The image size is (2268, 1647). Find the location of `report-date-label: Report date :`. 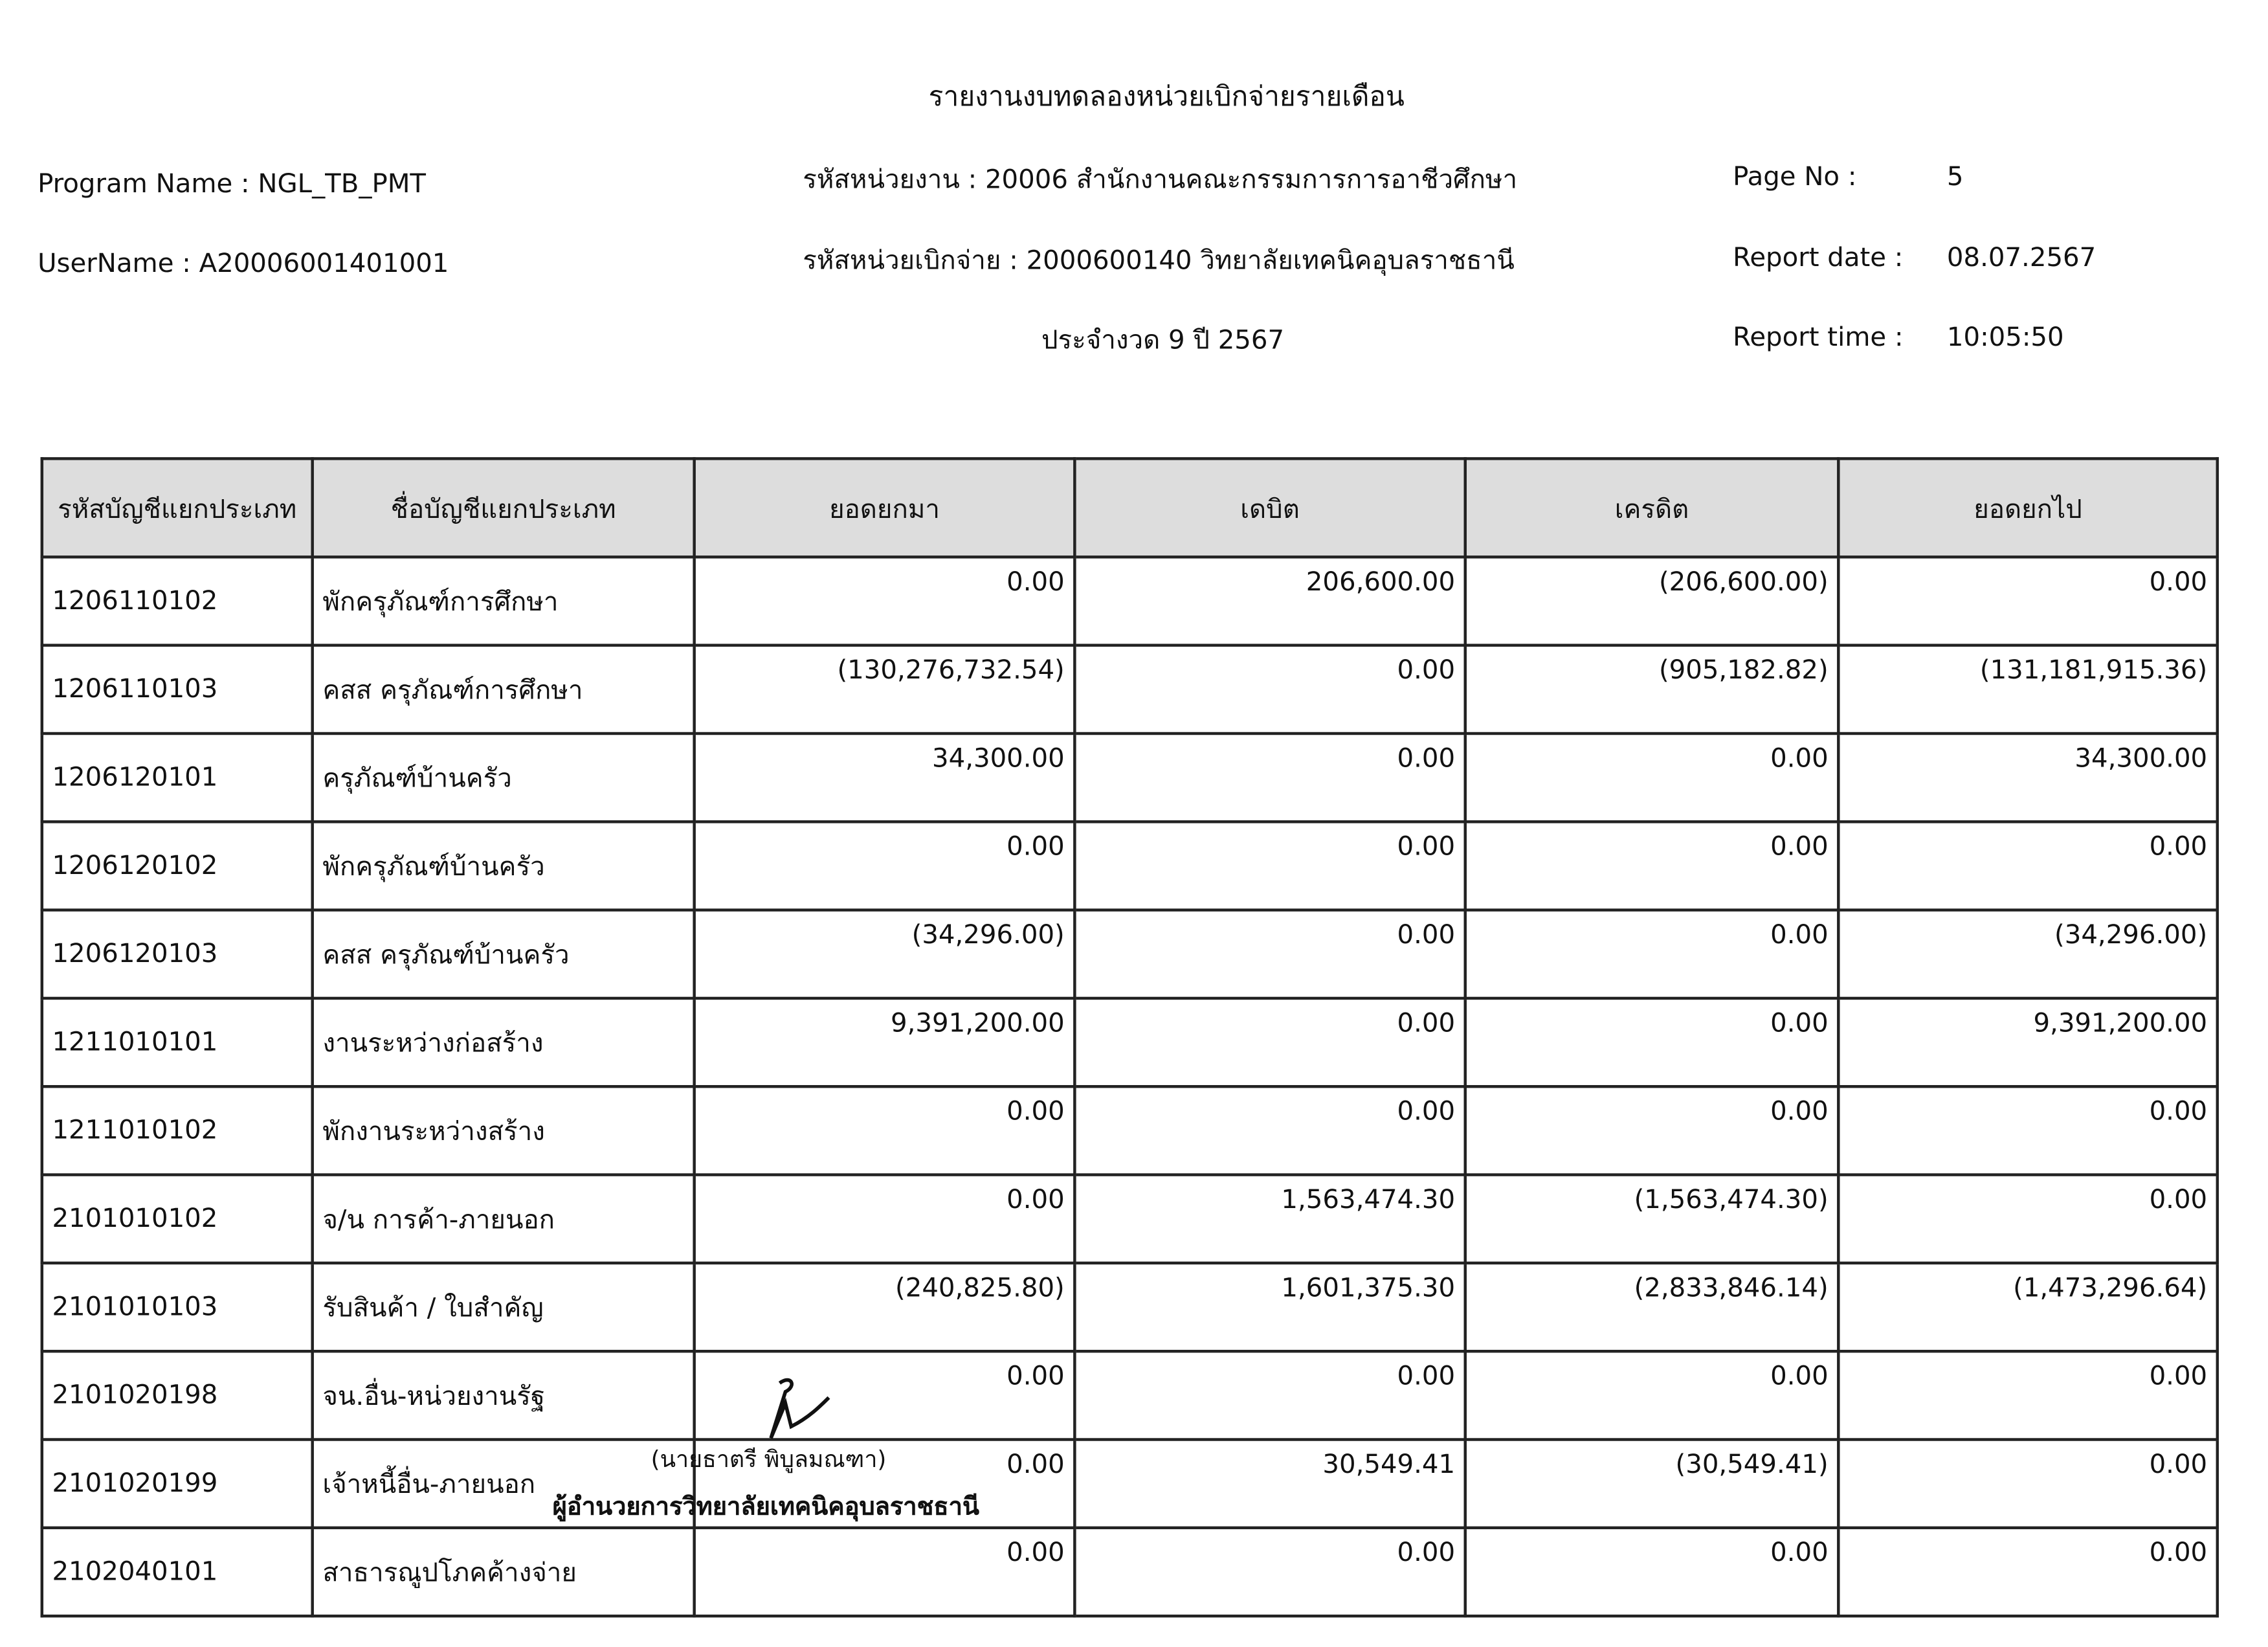

report-date-label: Report date : is located at coordinates (1818, 258).